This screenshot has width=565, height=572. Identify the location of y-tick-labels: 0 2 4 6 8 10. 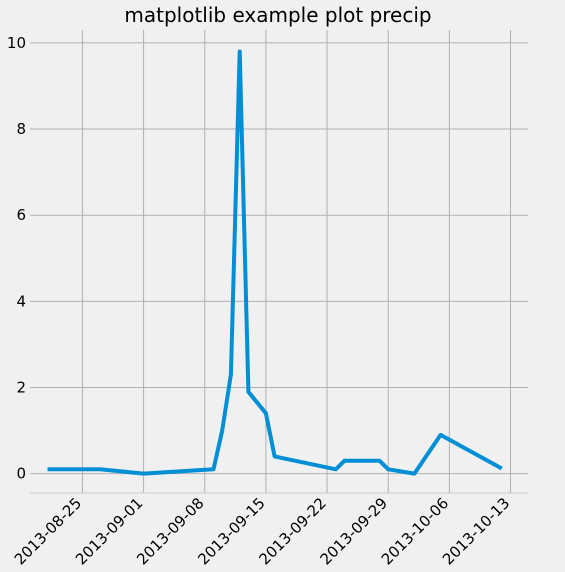
(16, 258).